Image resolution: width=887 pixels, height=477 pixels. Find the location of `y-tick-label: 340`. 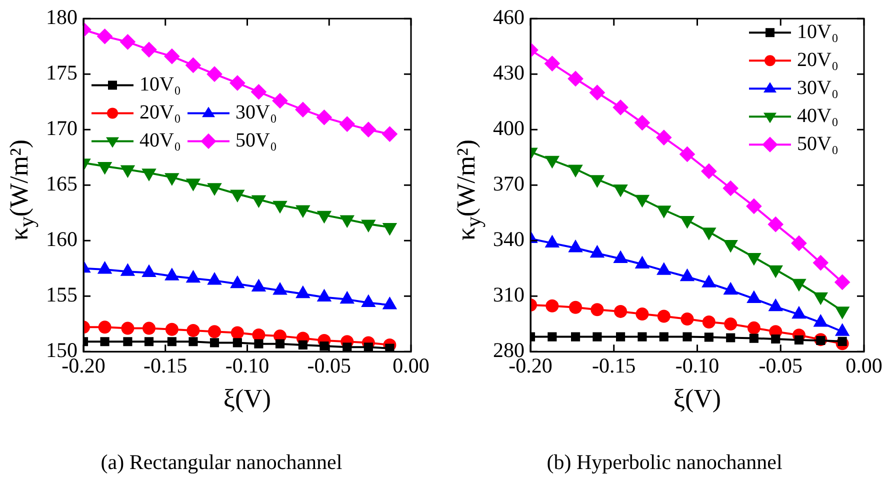

y-tick-label: 340 is located at coordinates (508, 239).